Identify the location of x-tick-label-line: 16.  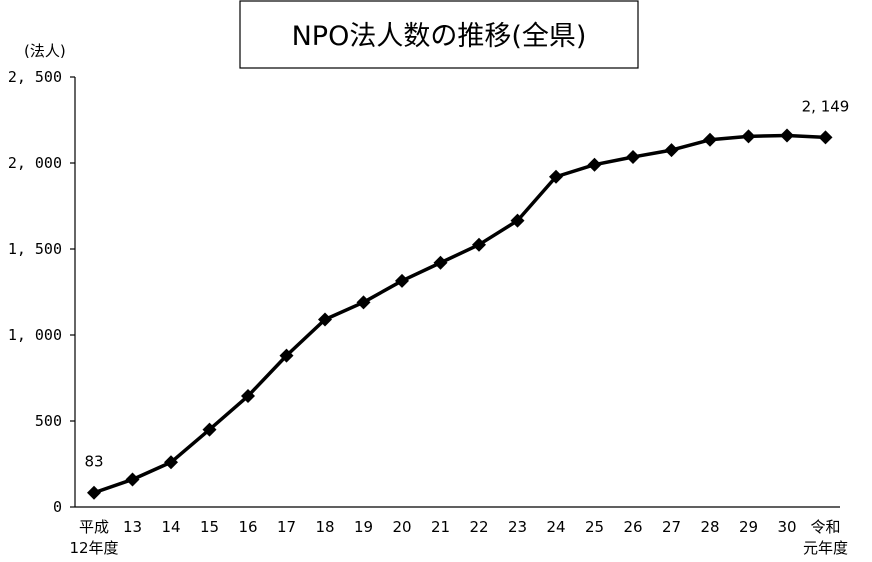
(247, 527).